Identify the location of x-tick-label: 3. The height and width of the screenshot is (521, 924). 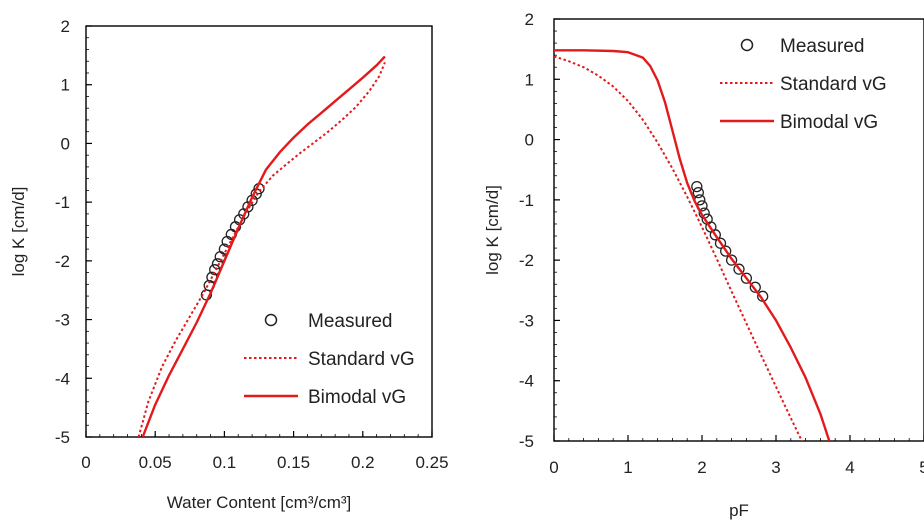
(775, 467).